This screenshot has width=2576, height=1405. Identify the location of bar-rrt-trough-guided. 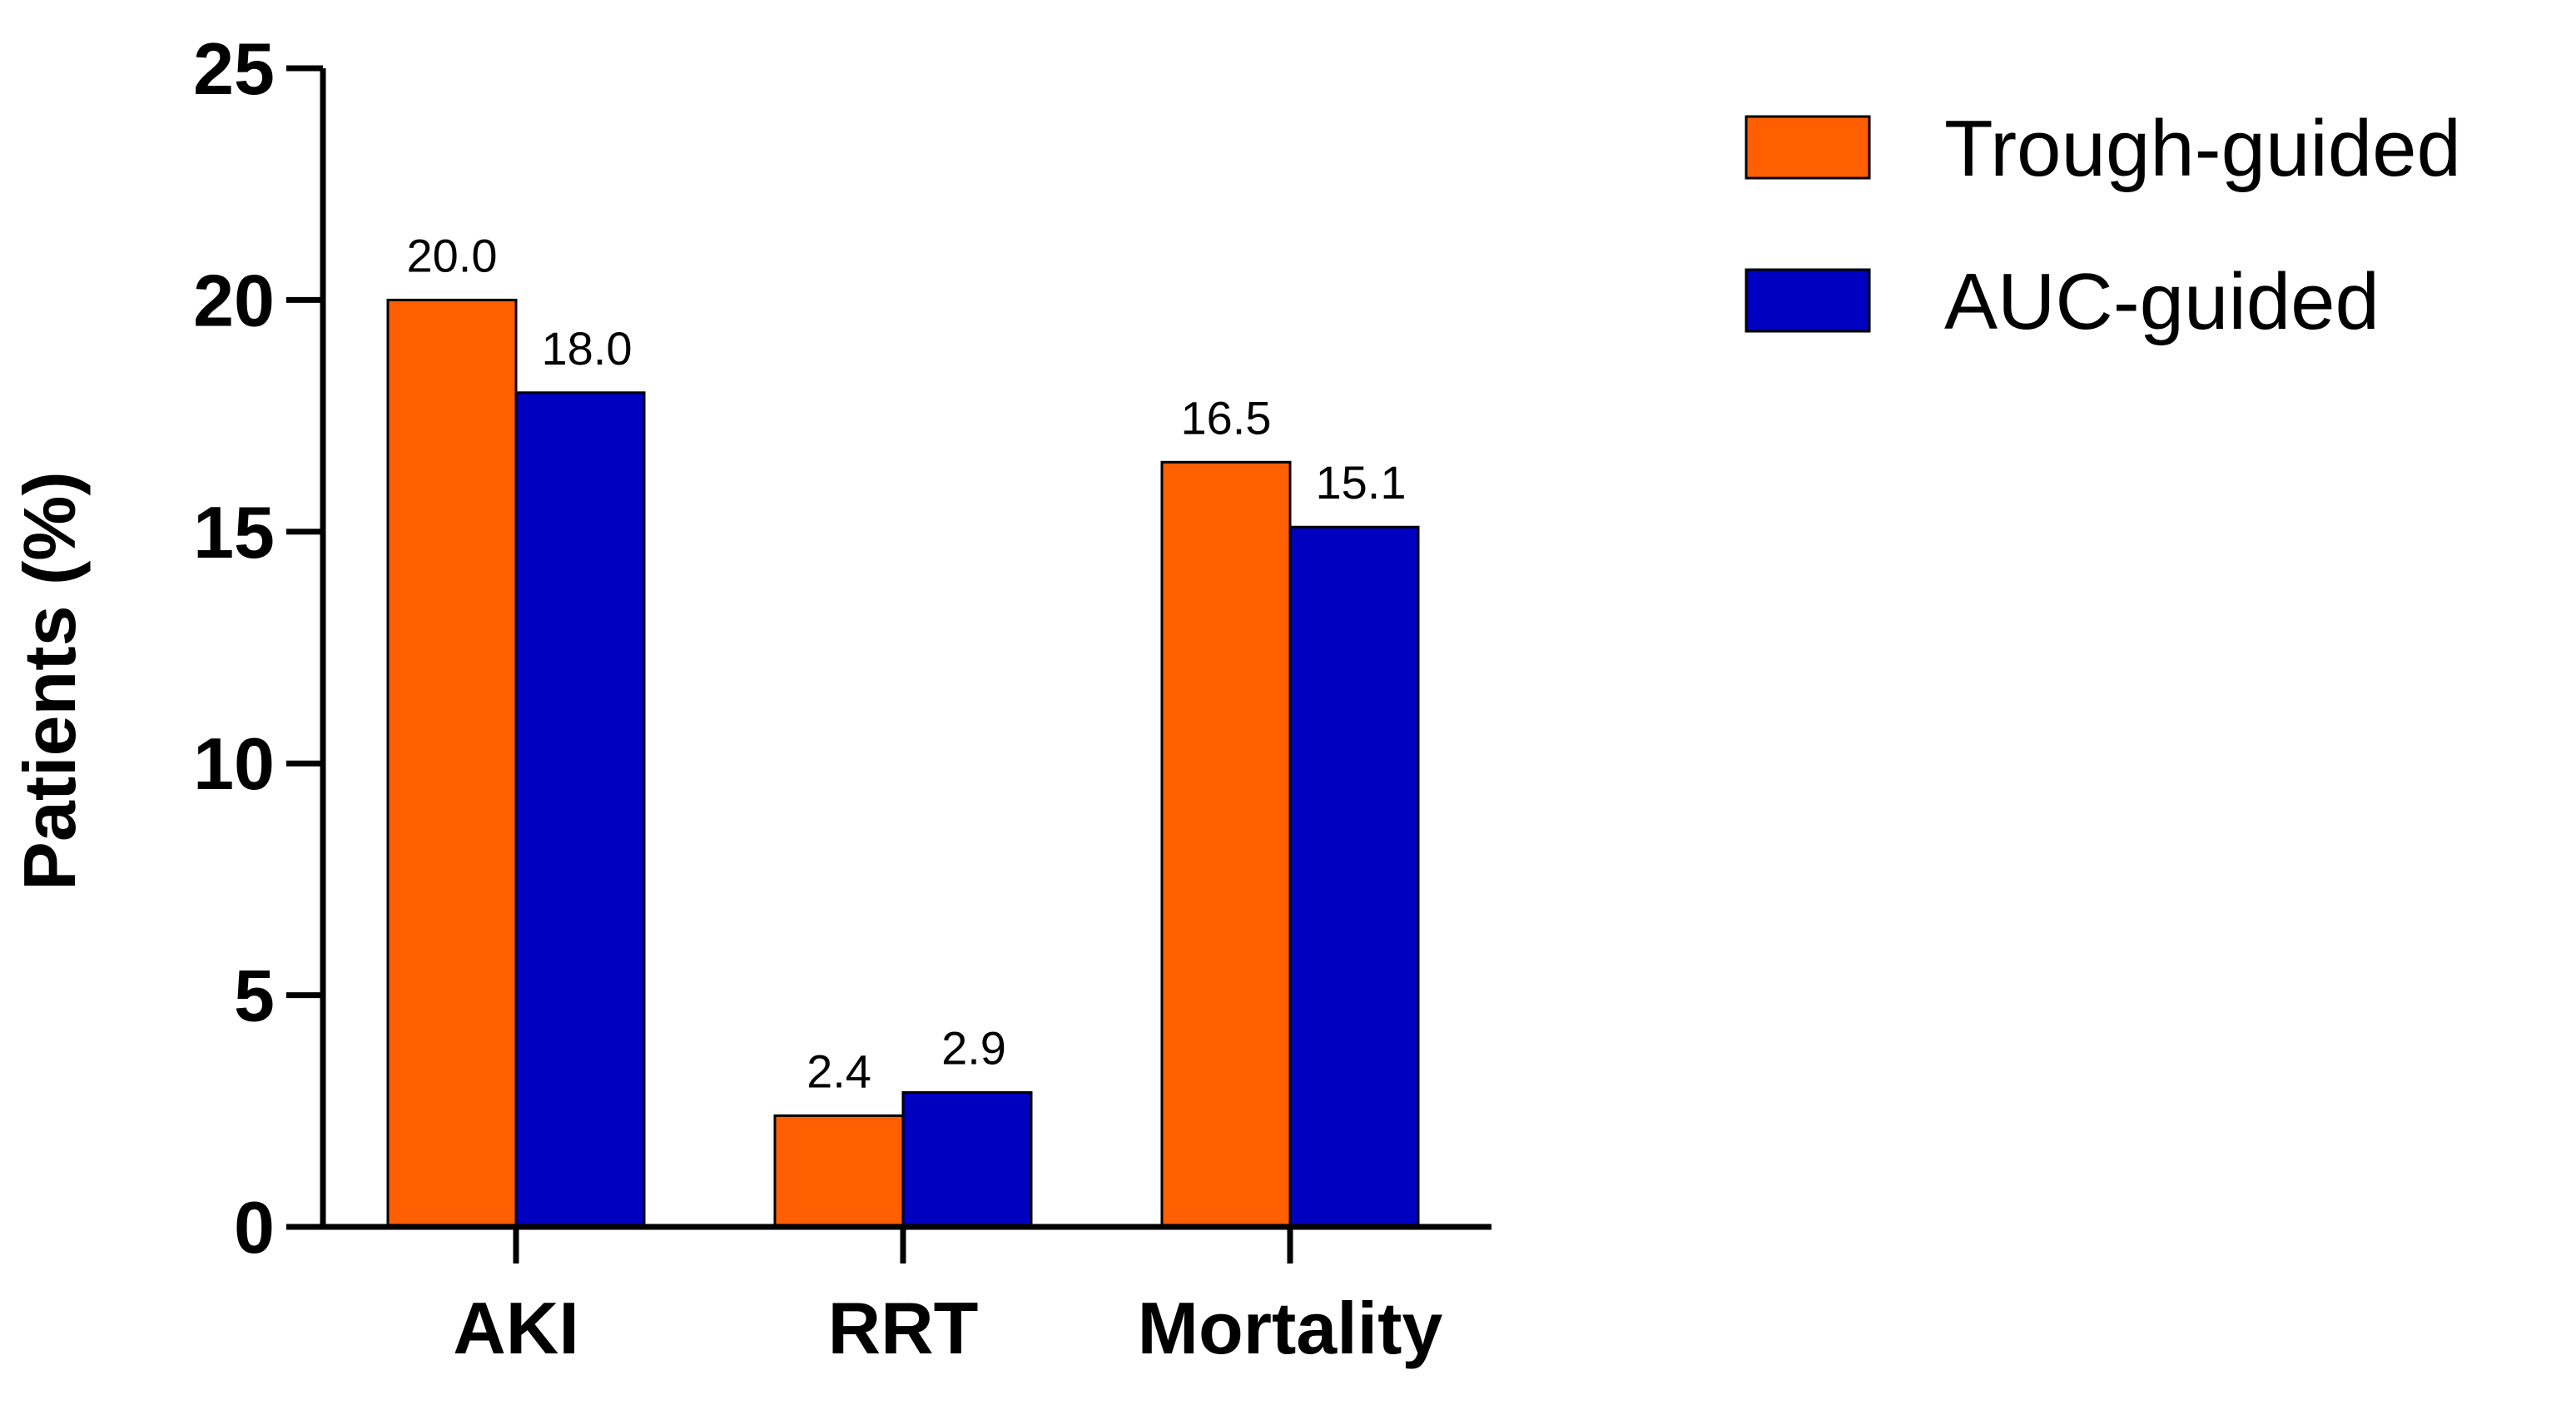
(839, 1171).